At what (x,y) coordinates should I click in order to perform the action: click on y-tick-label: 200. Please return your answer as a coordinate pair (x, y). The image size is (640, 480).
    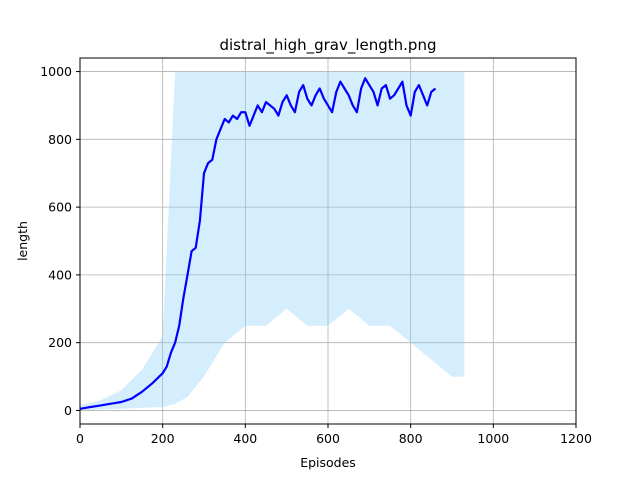
    Looking at the image, I should click on (60, 342).